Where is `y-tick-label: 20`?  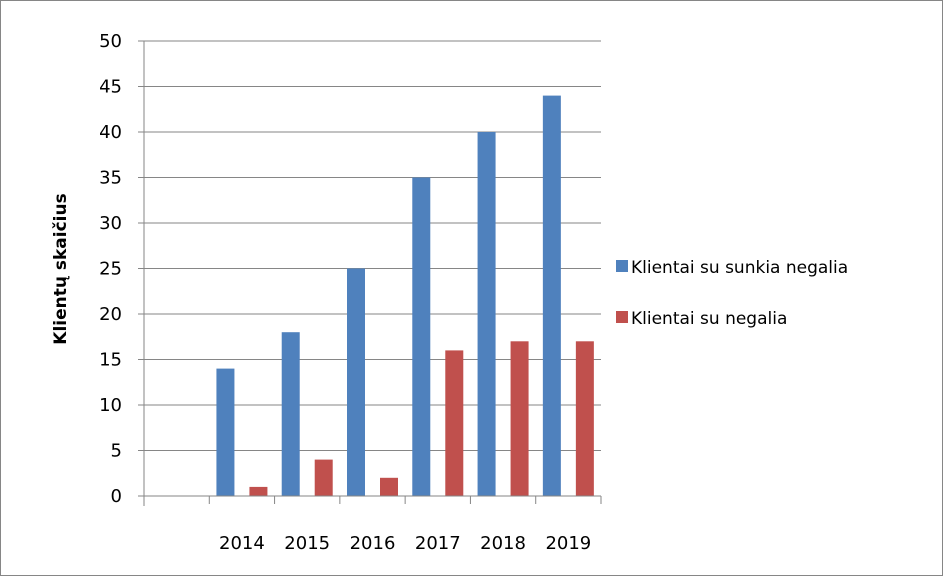 y-tick-label: 20 is located at coordinates (110, 314).